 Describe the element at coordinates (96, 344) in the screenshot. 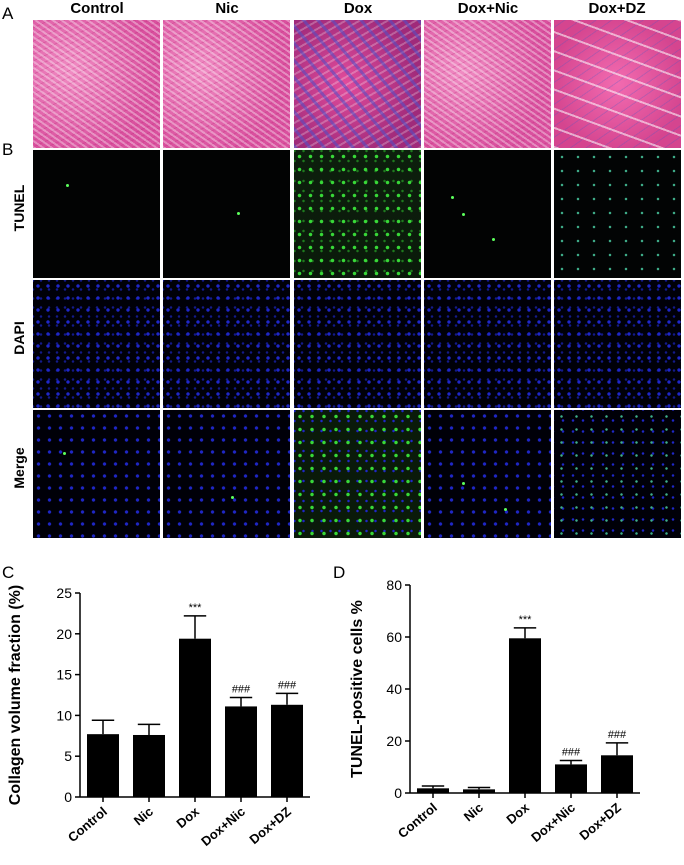

I see `dapi-image-control` at that location.